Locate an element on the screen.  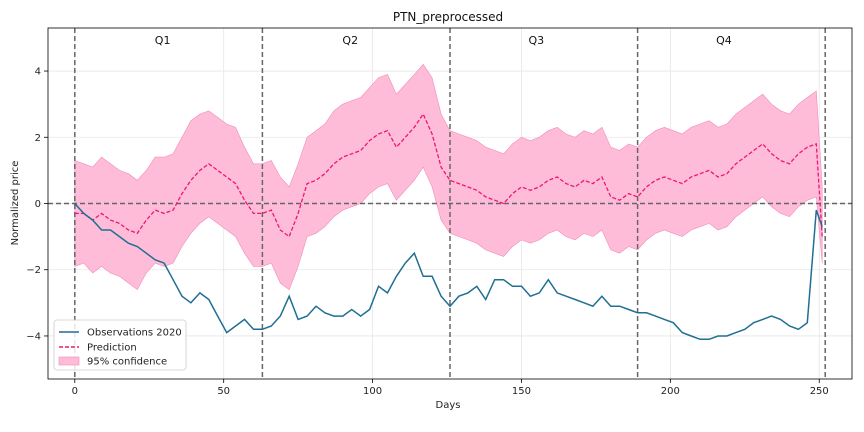
quarter-label: Q4 is located at coordinates (724, 40).